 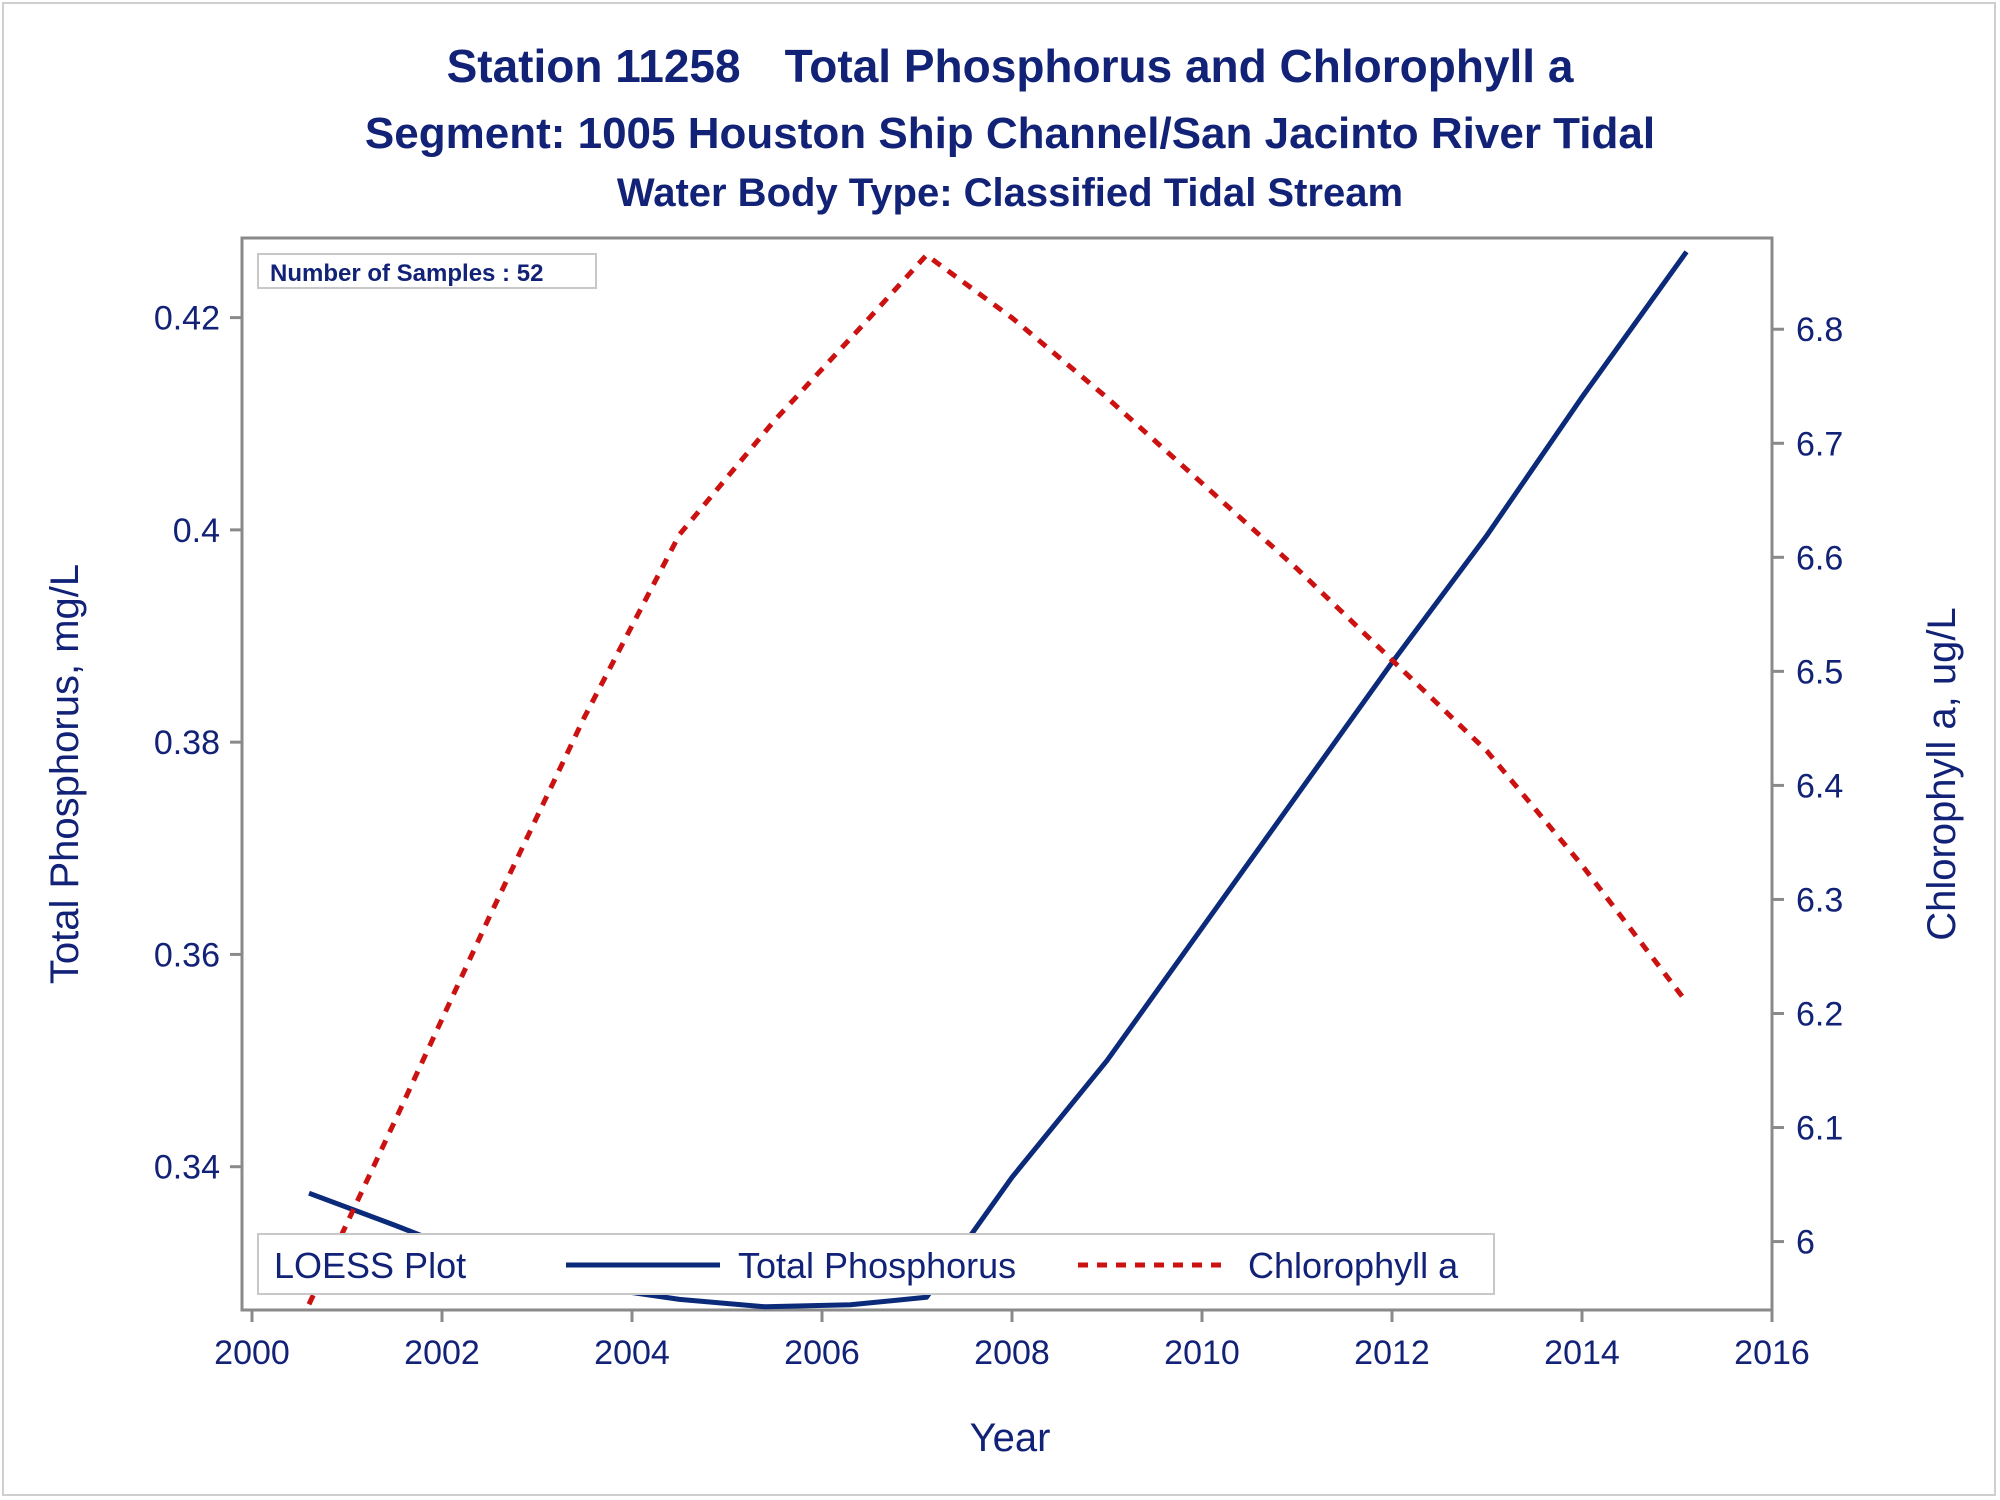 I want to click on title-main: Total Phosphorus and Chlorophyll a, so click(x=1179, y=66).